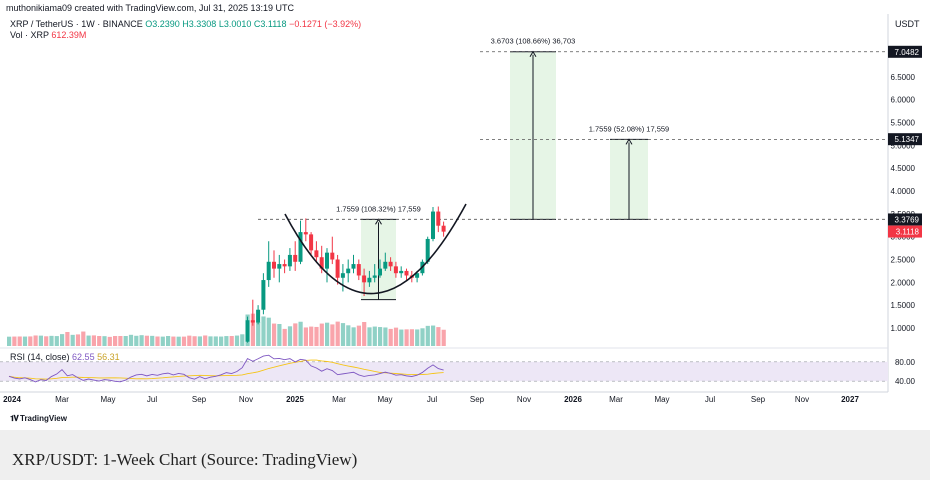  I want to click on symbol-text: XRP / TetherUS · 1W · BINANCE, so click(76, 24).